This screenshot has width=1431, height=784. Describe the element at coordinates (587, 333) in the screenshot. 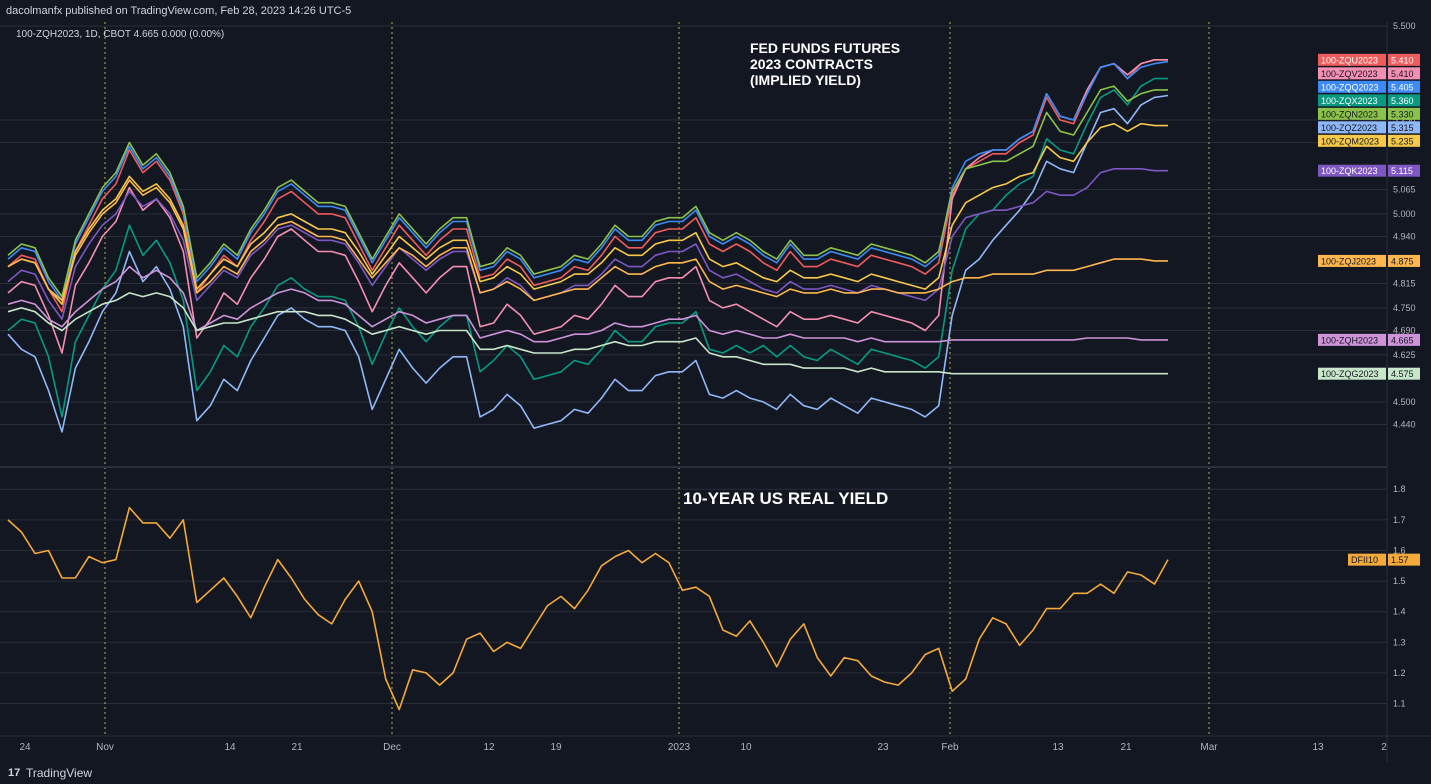

I see `series-line-100-zqg2023` at that location.